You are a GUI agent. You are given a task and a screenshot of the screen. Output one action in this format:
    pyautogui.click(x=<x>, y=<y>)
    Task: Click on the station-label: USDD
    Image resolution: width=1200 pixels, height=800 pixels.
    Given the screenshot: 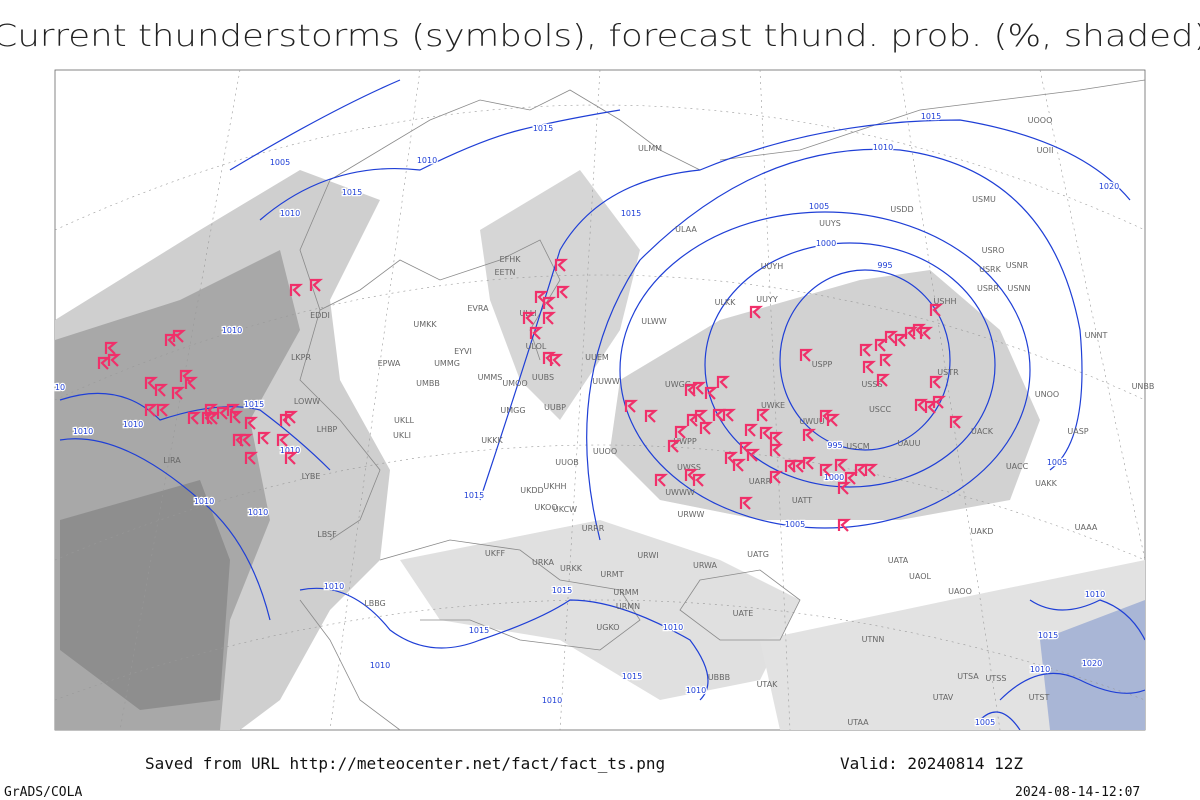 What is the action you would take?
    pyautogui.click(x=901, y=209)
    